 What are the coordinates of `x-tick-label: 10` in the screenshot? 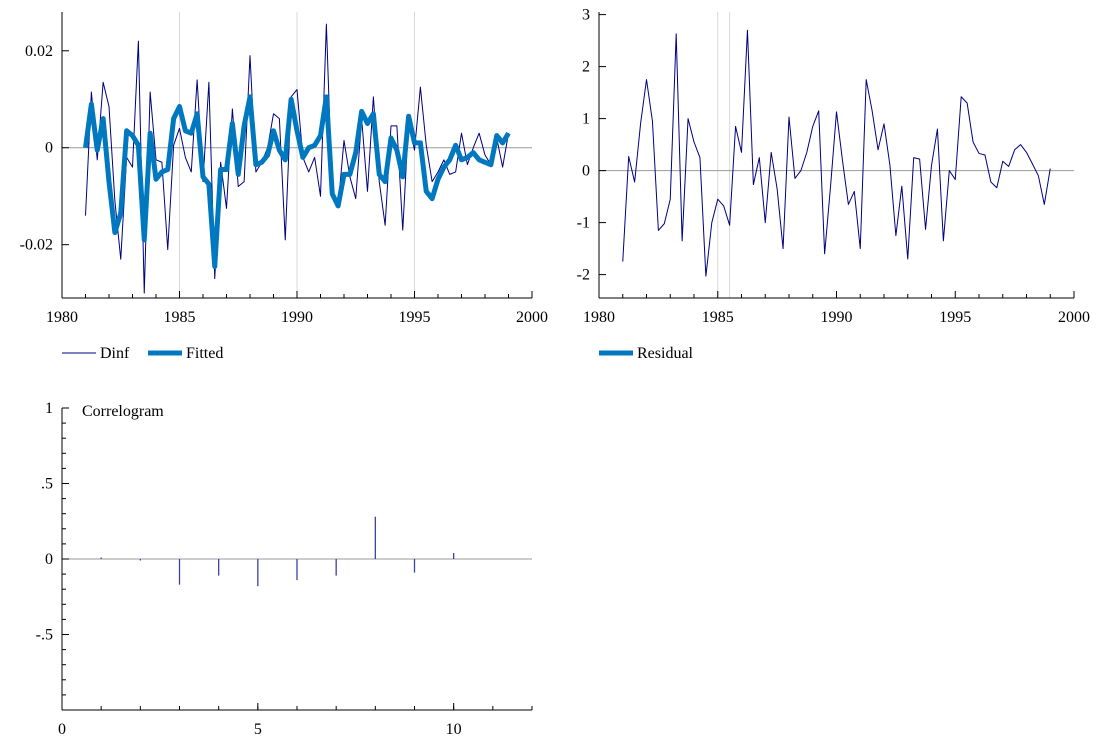 It's located at (454, 728).